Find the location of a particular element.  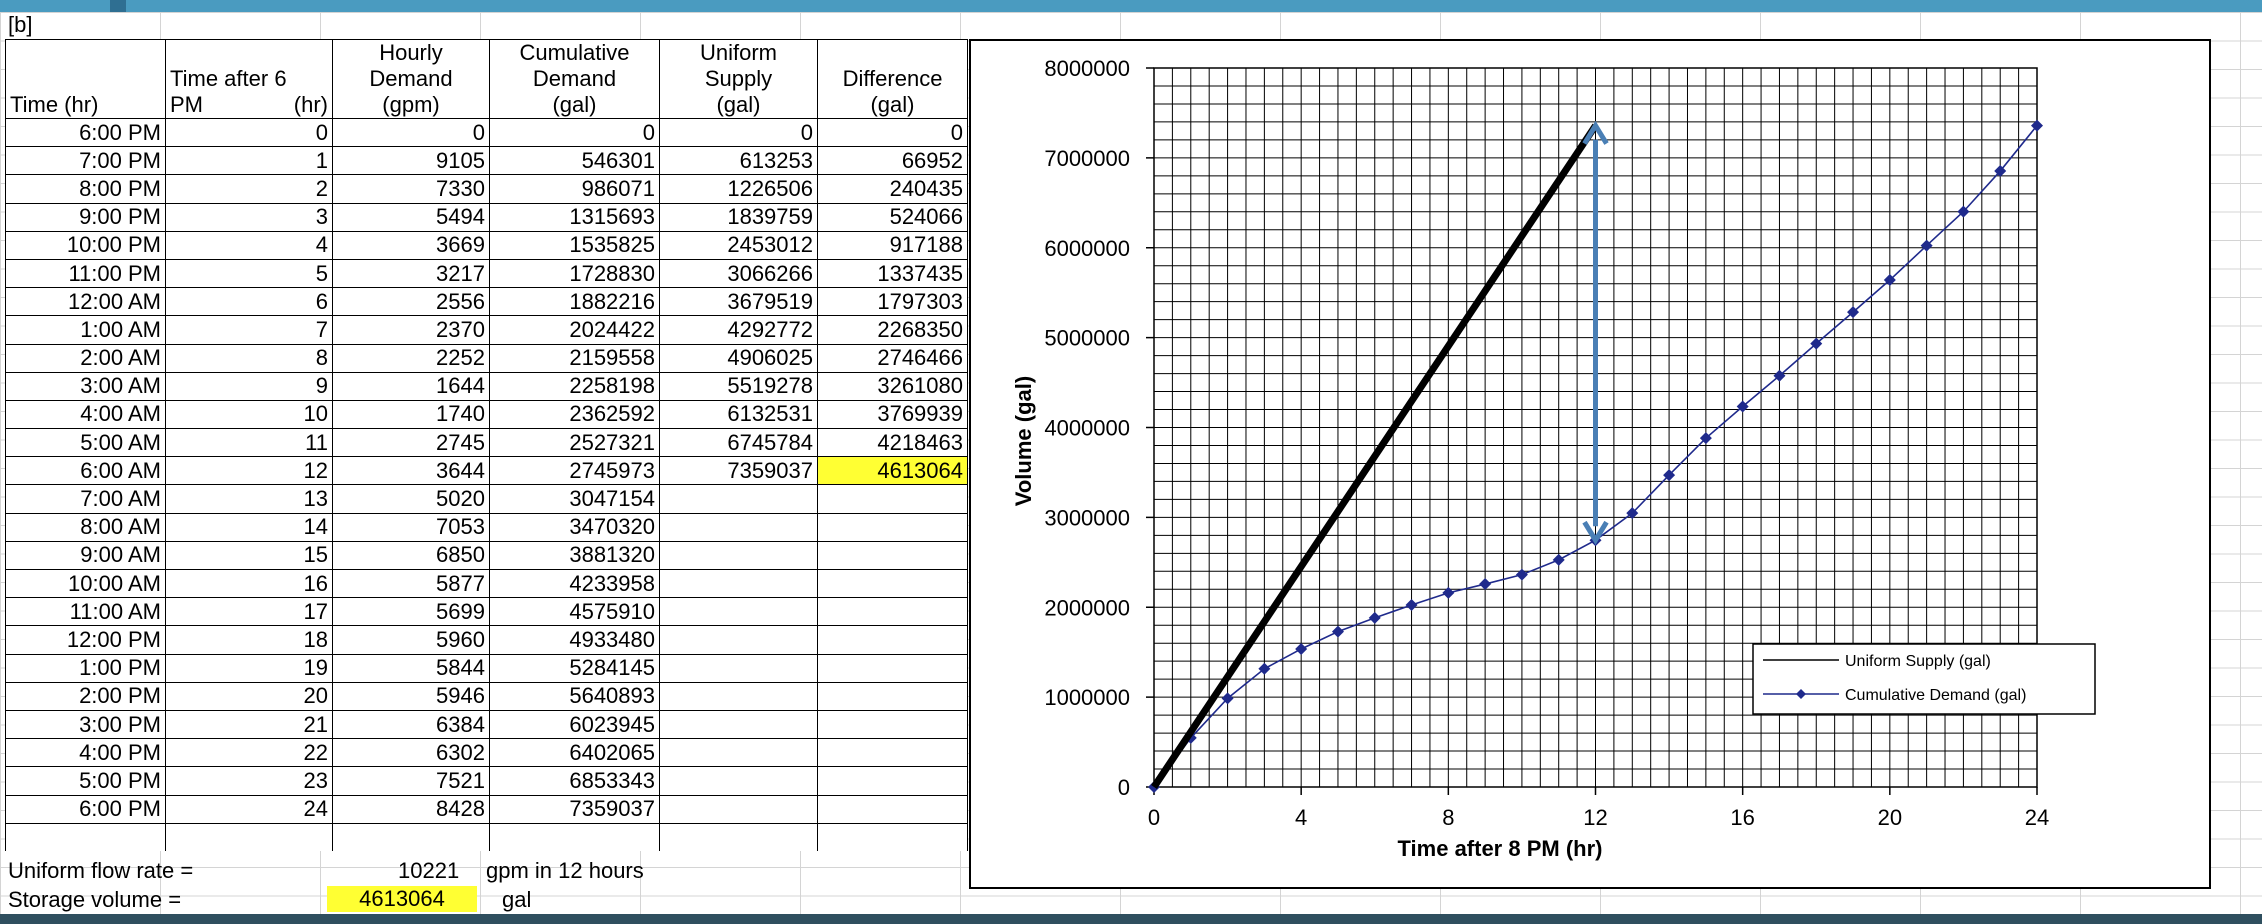

table-cell: 13 is located at coordinates (249, 499).